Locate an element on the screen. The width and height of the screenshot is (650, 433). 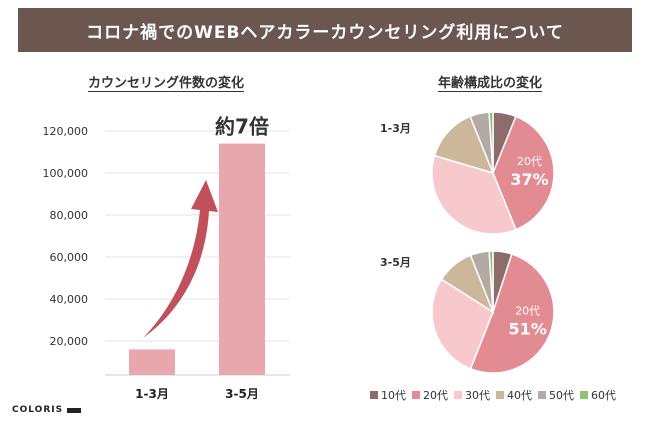
brand-logo: COLORIS is located at coordinates (47, 410).